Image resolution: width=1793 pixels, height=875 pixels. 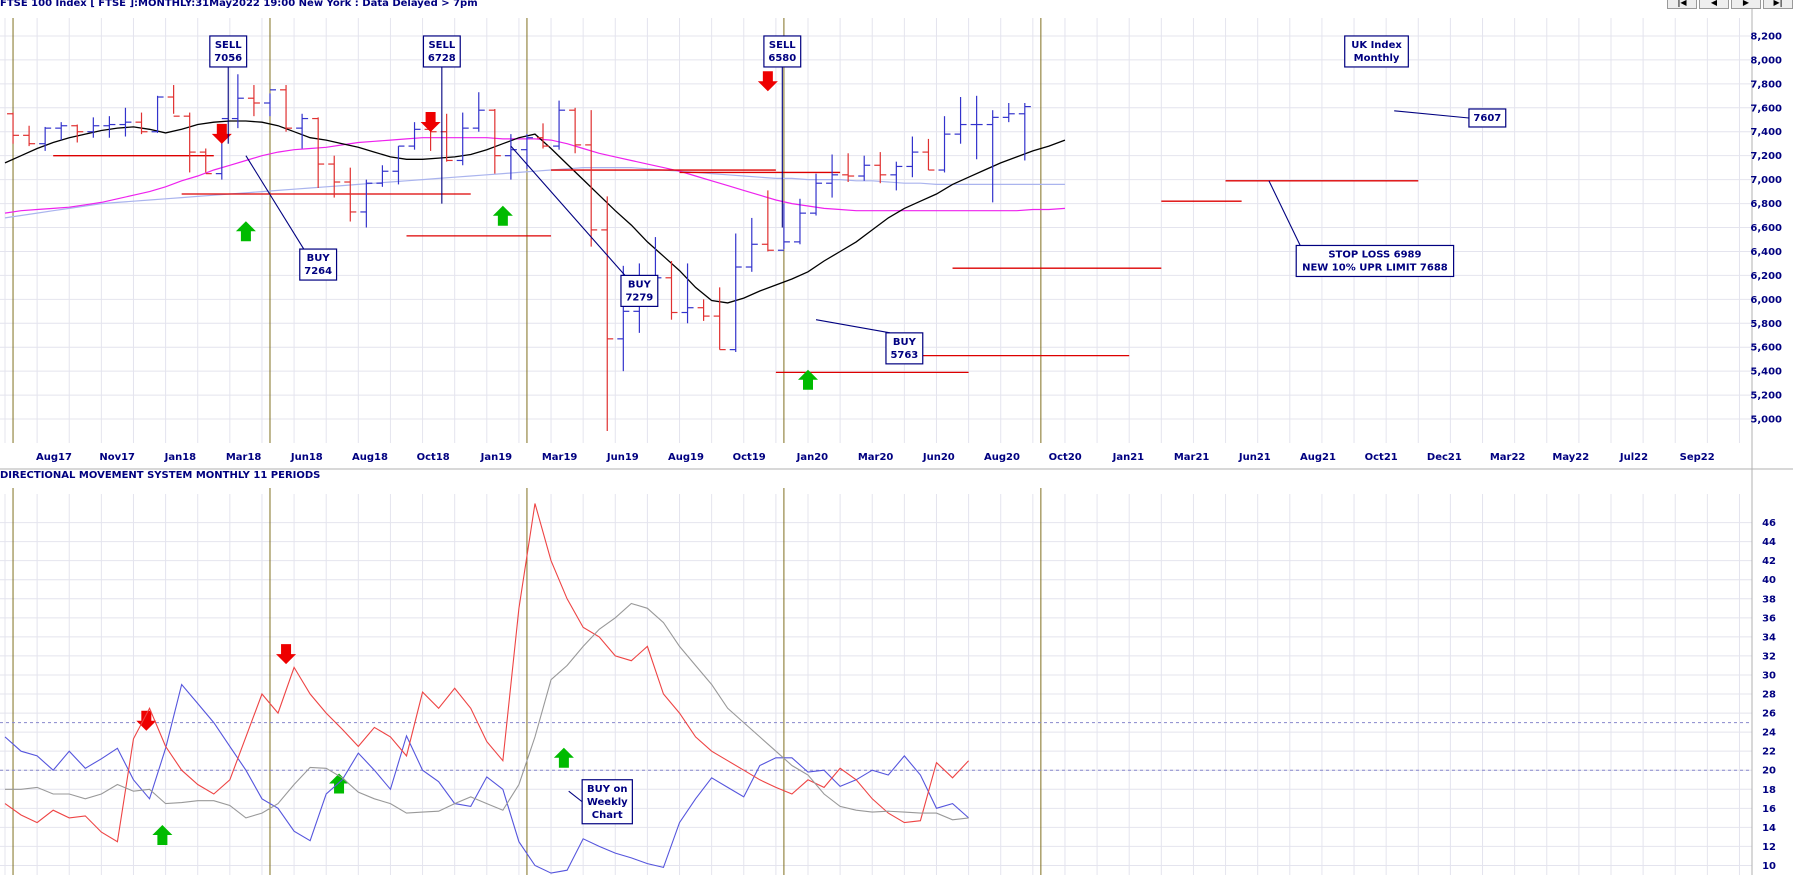 I want to click on price-annotation: SELL 6728, so click(x=441, y=119).